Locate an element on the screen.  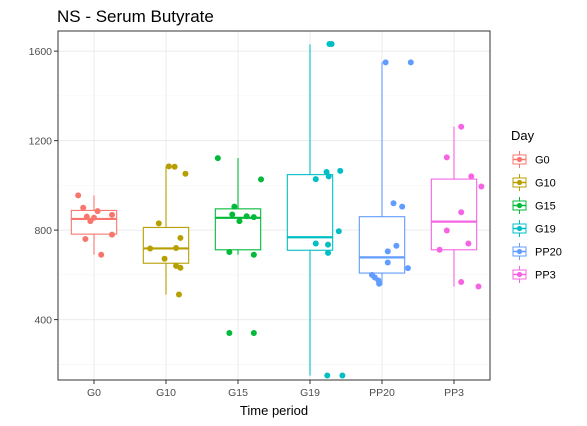
legend-item-g10: G10 is located at coordinates (534, 182).